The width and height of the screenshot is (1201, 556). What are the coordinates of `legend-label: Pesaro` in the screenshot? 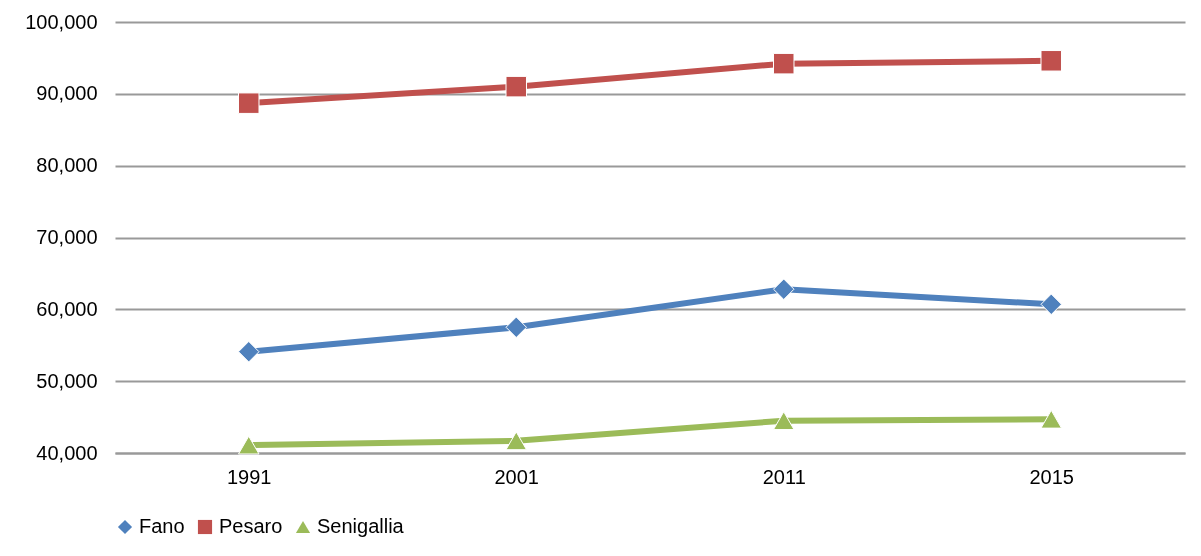 It's located at (251, 526).